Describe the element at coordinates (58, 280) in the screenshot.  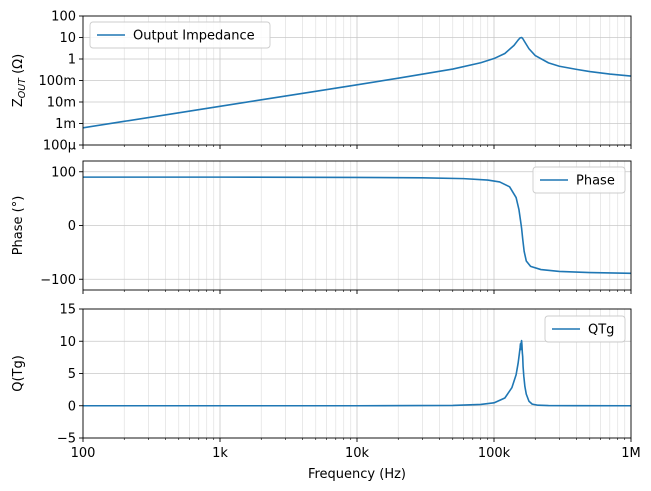
I see `y-tick-label: −100` at that location.